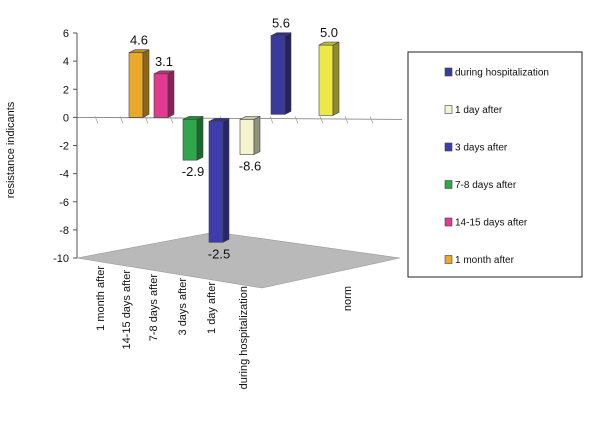 The height and width of the screenshot is (421, 595). I want to click on bar-during-hospitalization-side, so click(288, 73).